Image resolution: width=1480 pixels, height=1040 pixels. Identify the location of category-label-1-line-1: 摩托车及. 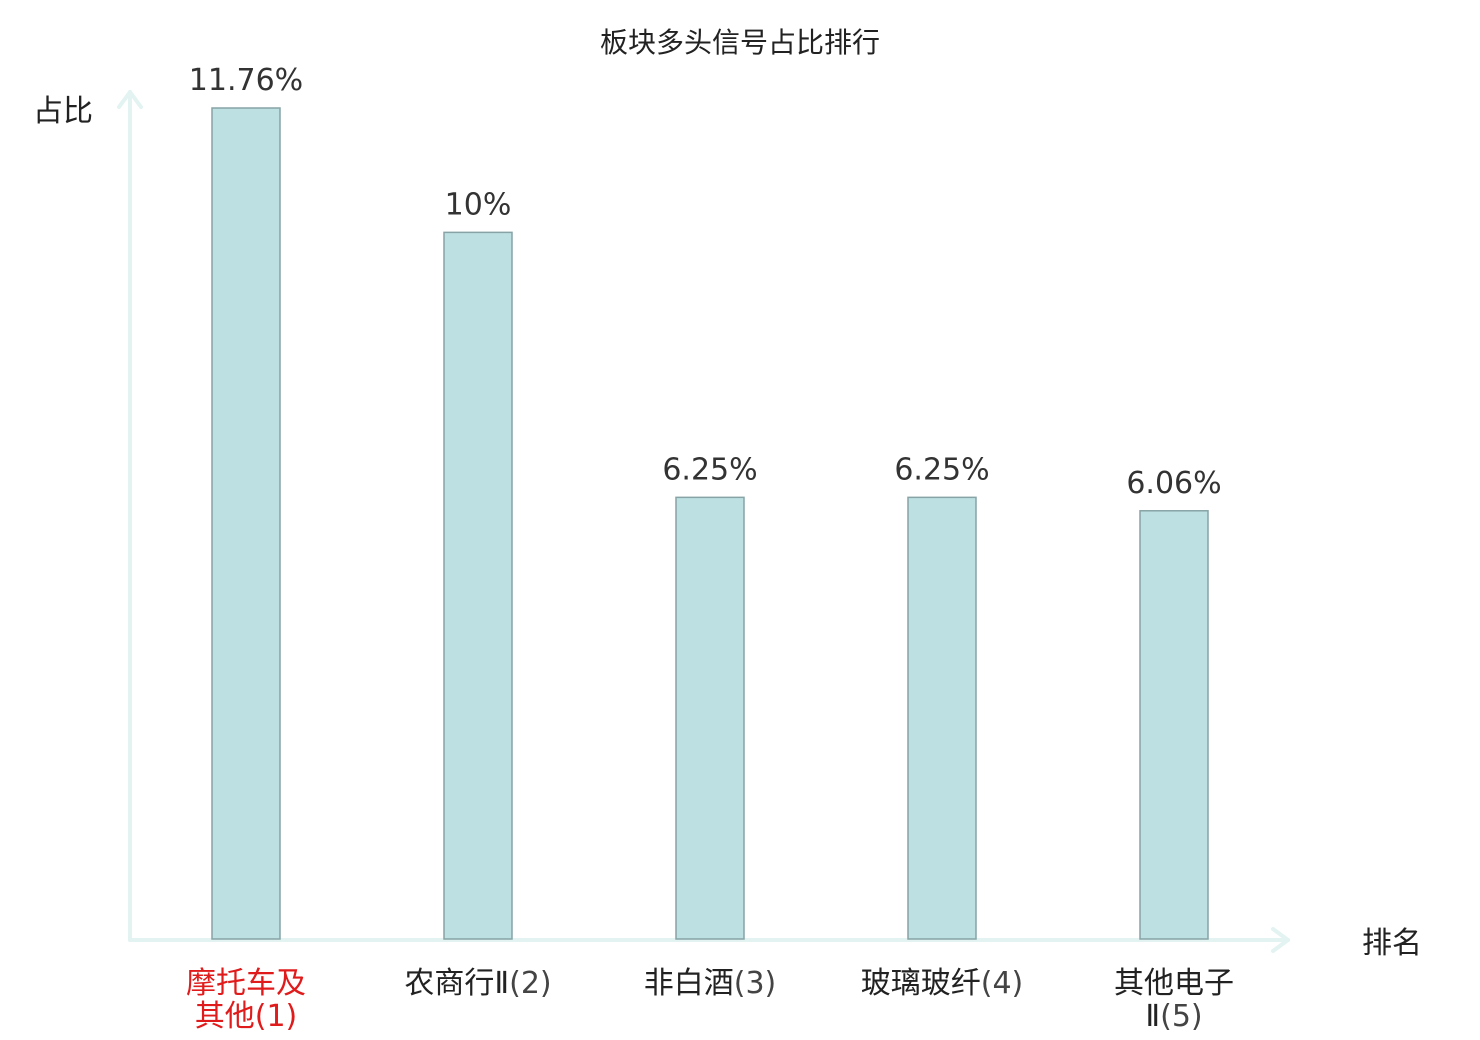
(246, 983).